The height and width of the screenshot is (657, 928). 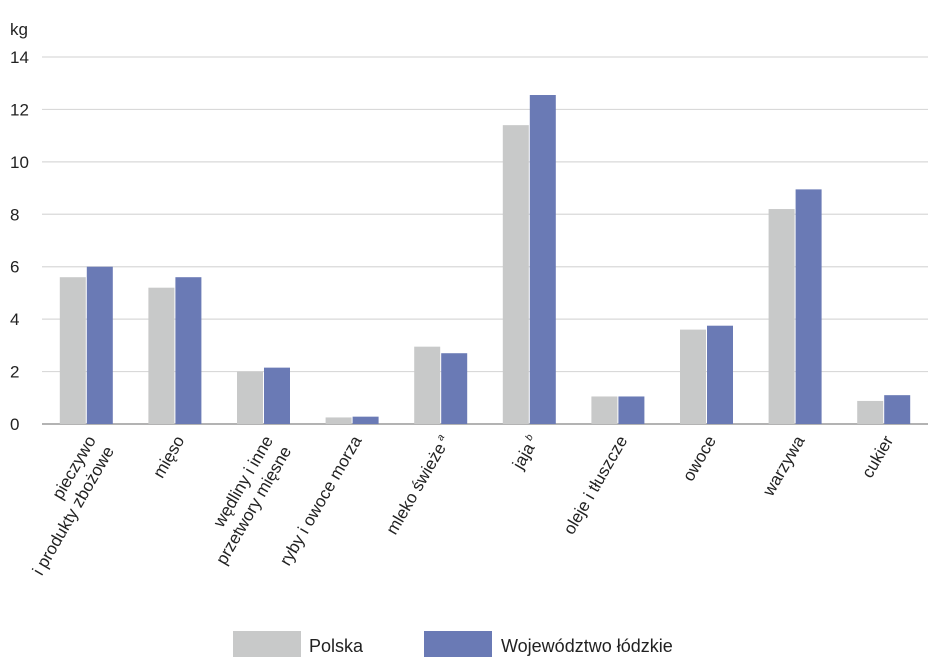 I want to click on legend-label: Polska, so click(x=336, y=646).